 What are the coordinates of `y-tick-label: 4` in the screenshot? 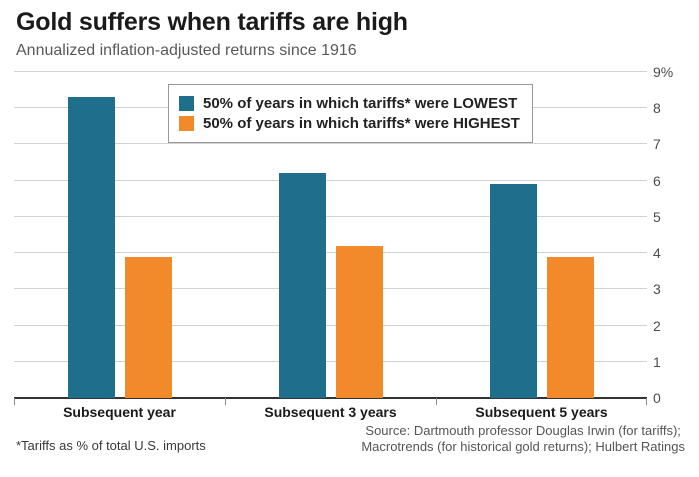 It's located at (657, 253).